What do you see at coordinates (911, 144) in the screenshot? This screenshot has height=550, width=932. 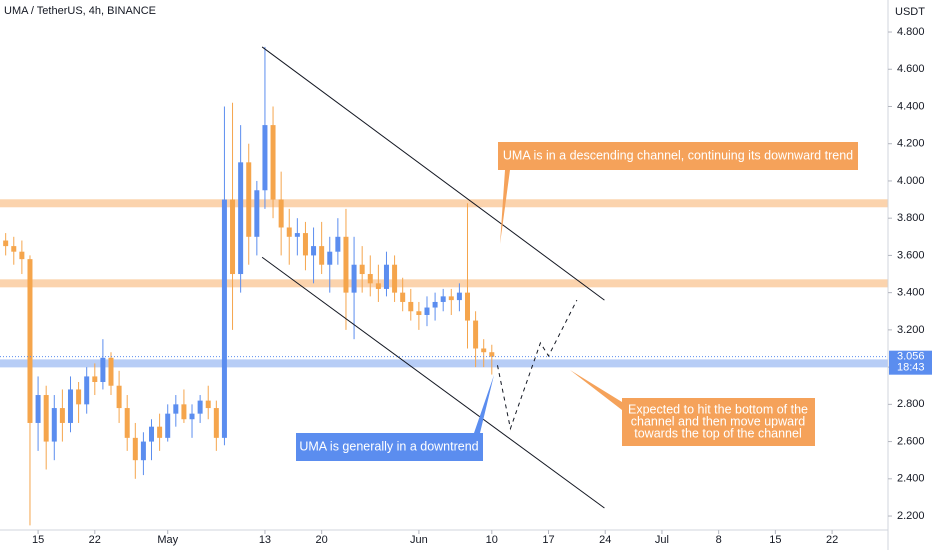 I see `y-tick-label: 4.200` at bounding box center [911, 144].